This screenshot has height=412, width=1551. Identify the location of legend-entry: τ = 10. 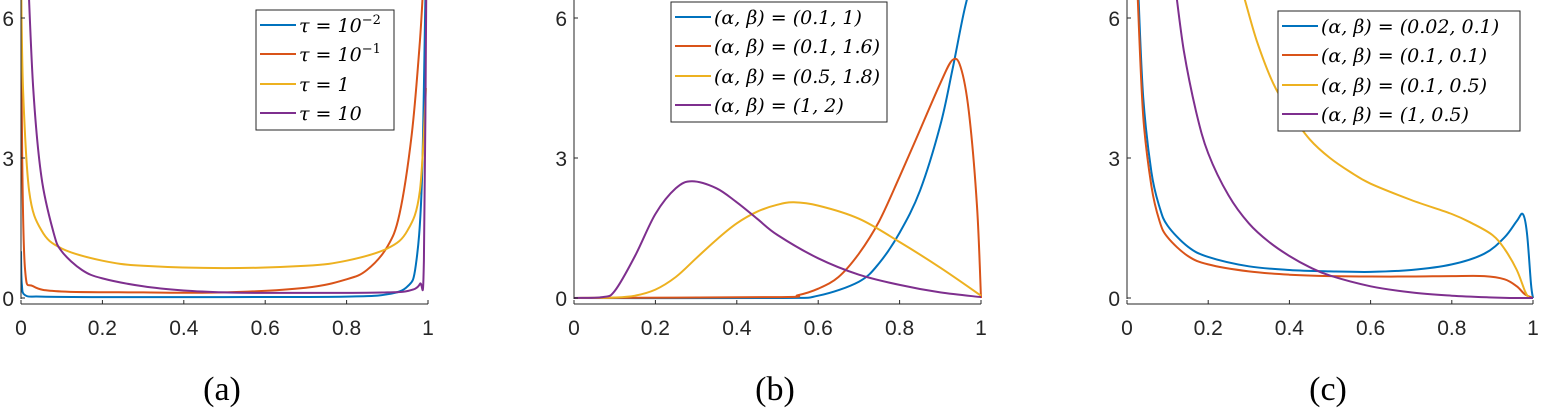
(330, 114).